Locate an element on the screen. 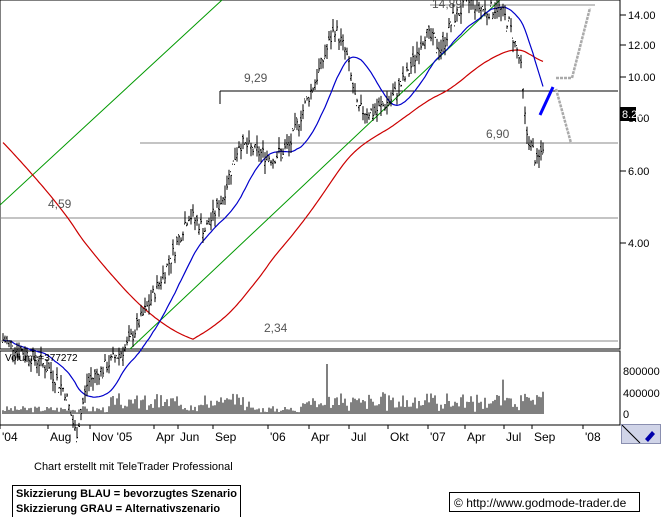 The height and width of the screenshot is (517, 663). current-price-label: 8.20 is located at coordinates (632, 115).